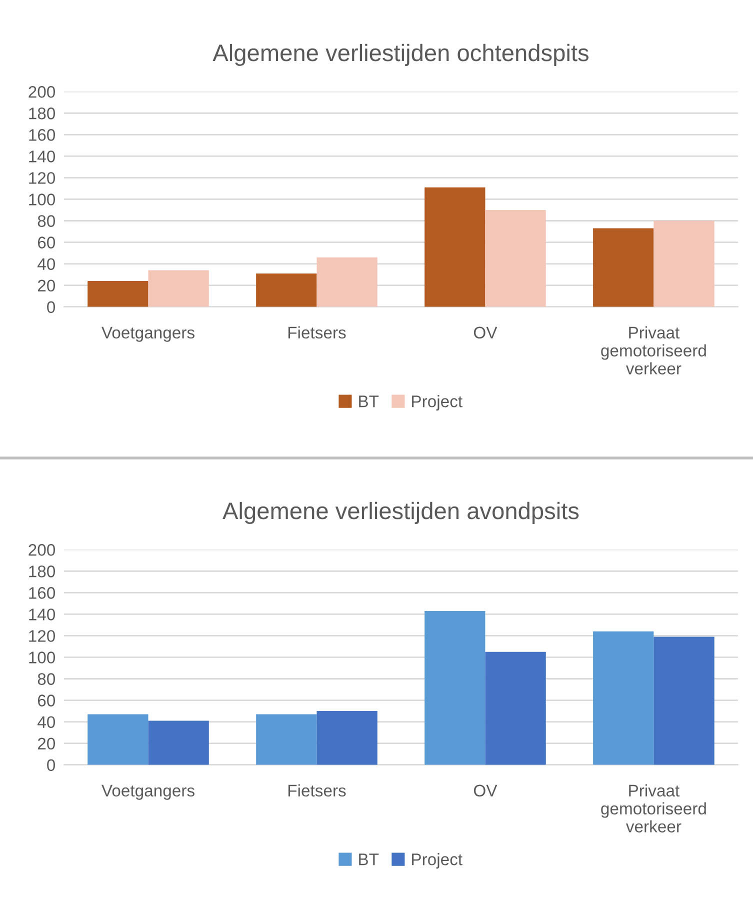 The width and height of the screenshot is (753, 916). What do you see at coordinates (400, 55) in the screenshot?
I see `chart-title: Algemene verliestijden ochtendspits` at bounding box center [400, 55].